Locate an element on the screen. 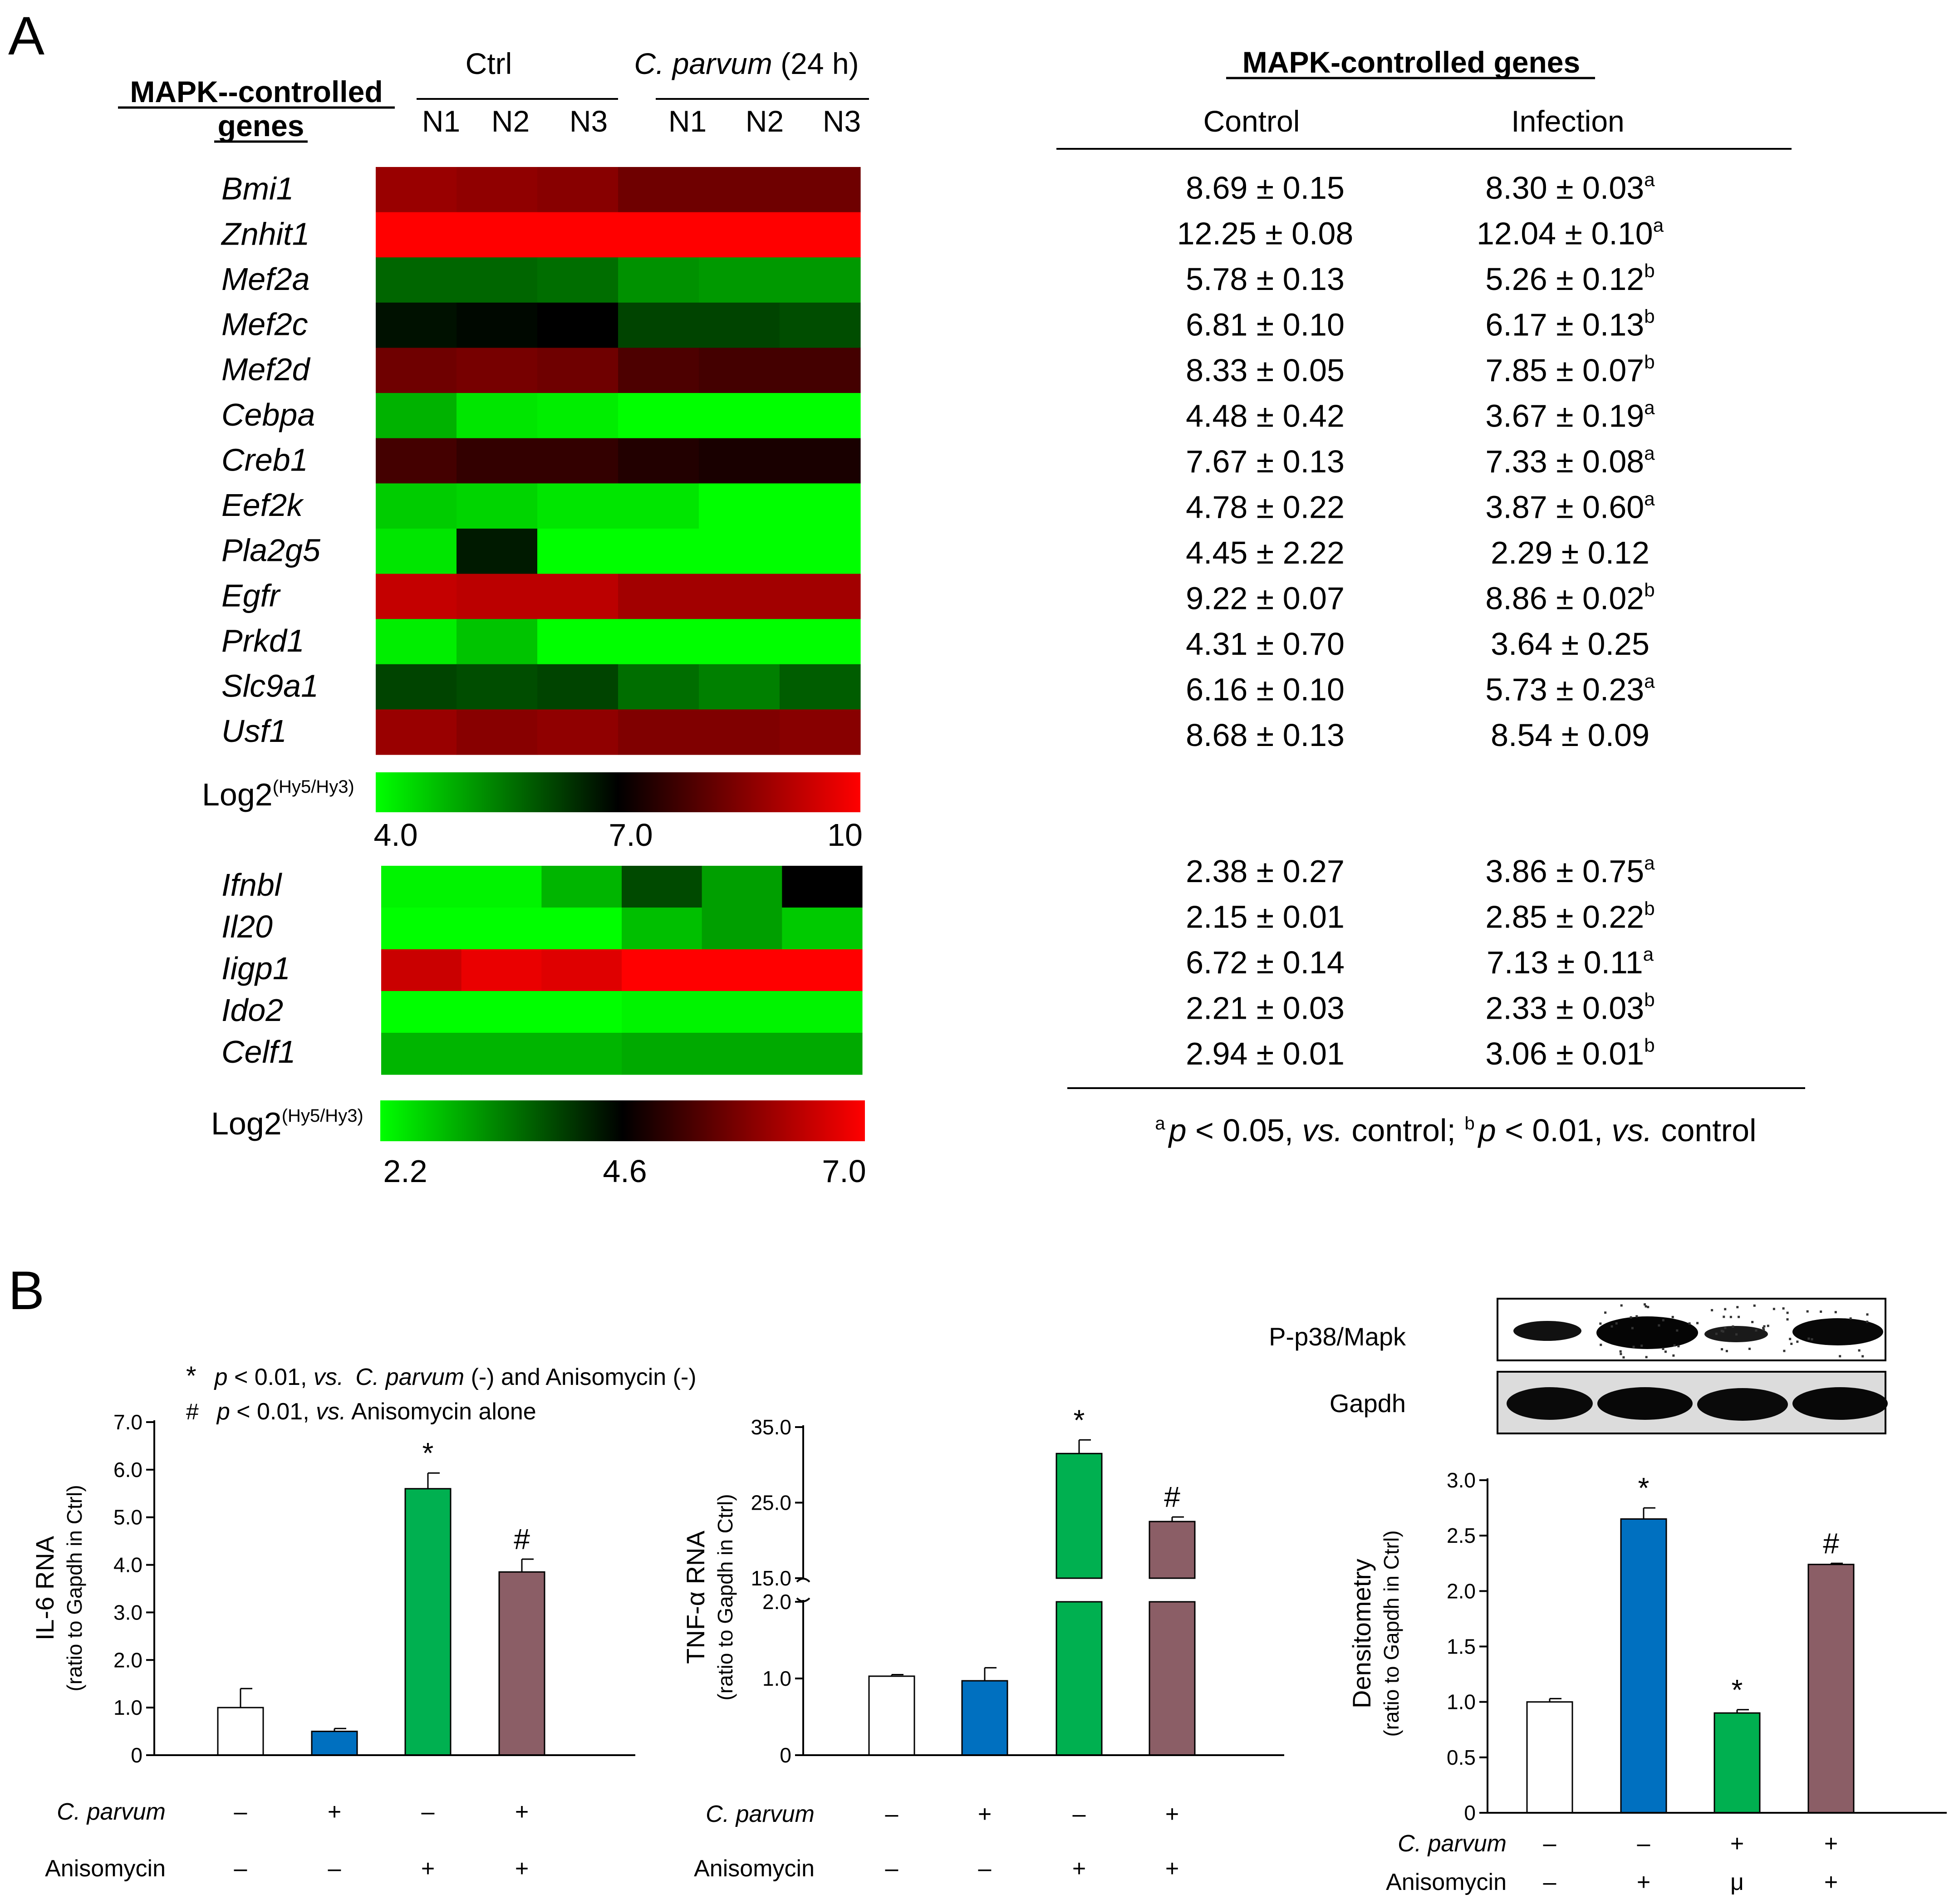 This screenshot has height=1904, width=1954. control-sd: 0.05 is located at coordinates (1314, 370).